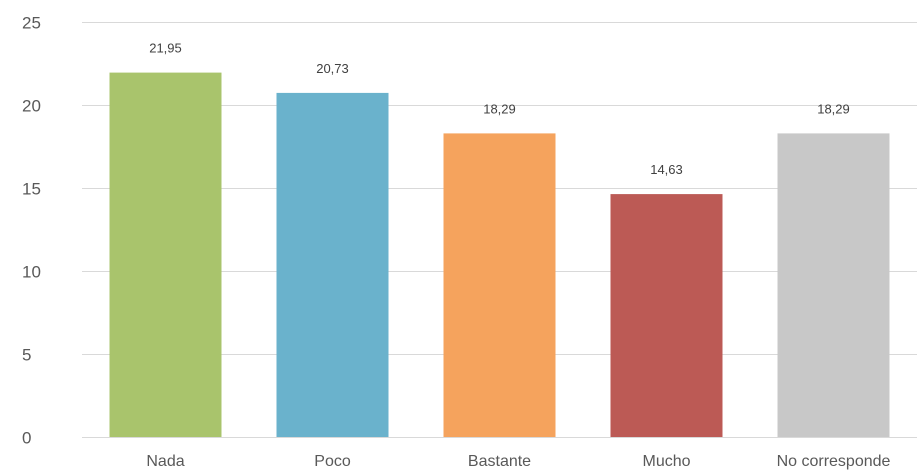  I want to click on bar-no-corresponde, so click(833, 285).